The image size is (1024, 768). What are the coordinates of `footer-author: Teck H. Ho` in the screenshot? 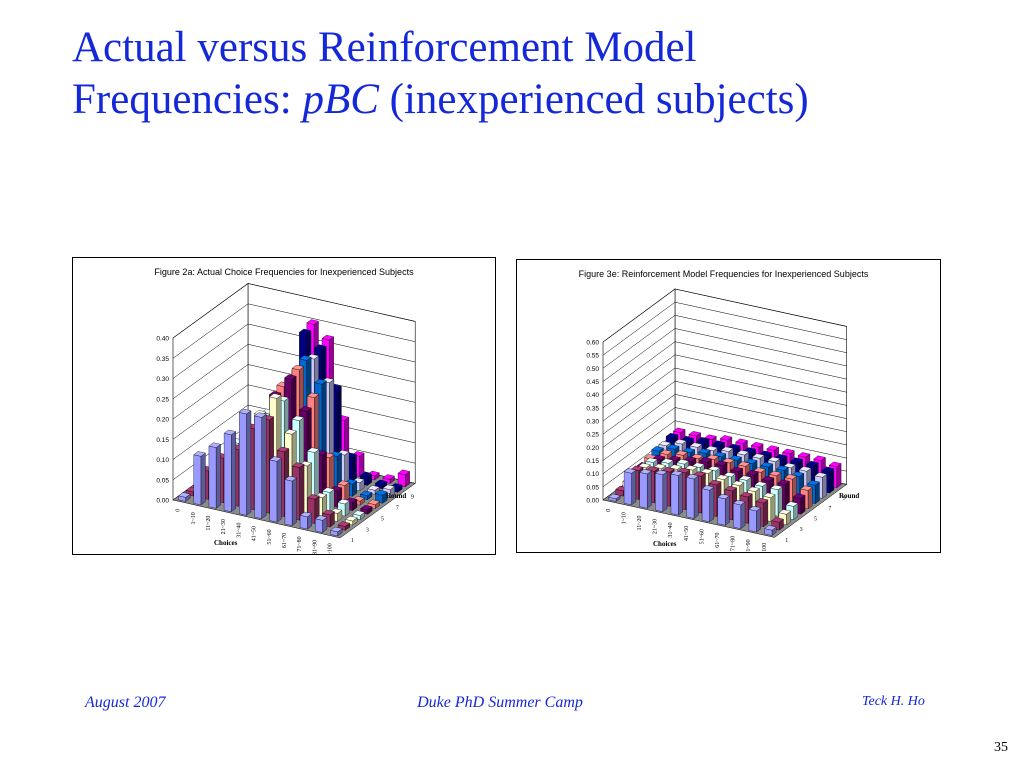 It's located at (893, 701).